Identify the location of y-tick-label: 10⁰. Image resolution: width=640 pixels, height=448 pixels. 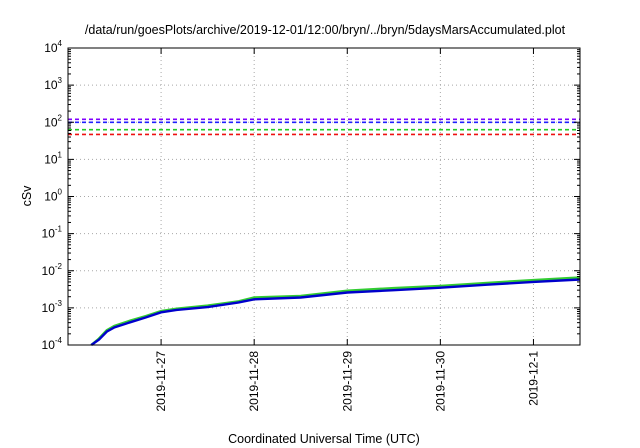
(53, 196).